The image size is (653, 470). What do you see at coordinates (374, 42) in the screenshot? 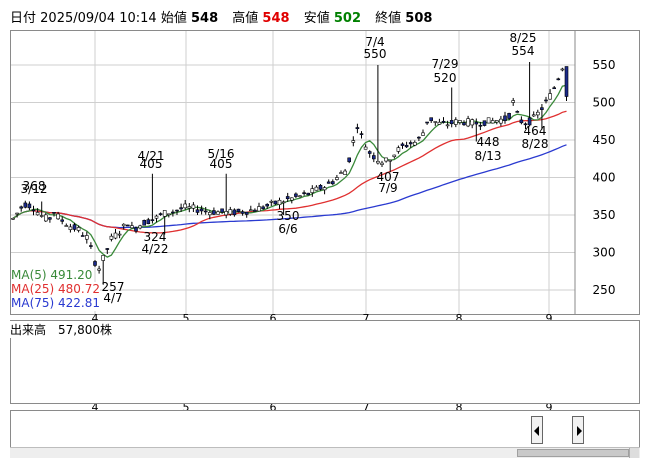
I see `annotation-line1: 7/4` at bounding box center [374, 42].